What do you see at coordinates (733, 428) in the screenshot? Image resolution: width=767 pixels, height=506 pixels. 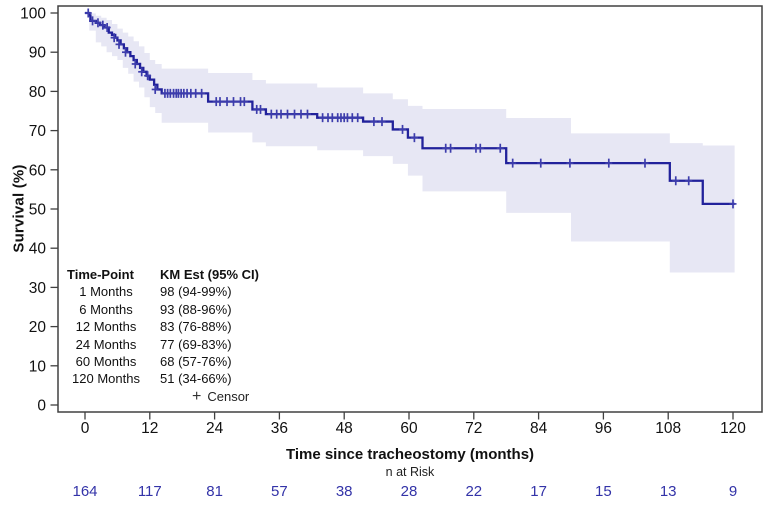 I see `x-tick-label: 120` at bounding box center [733, 428].